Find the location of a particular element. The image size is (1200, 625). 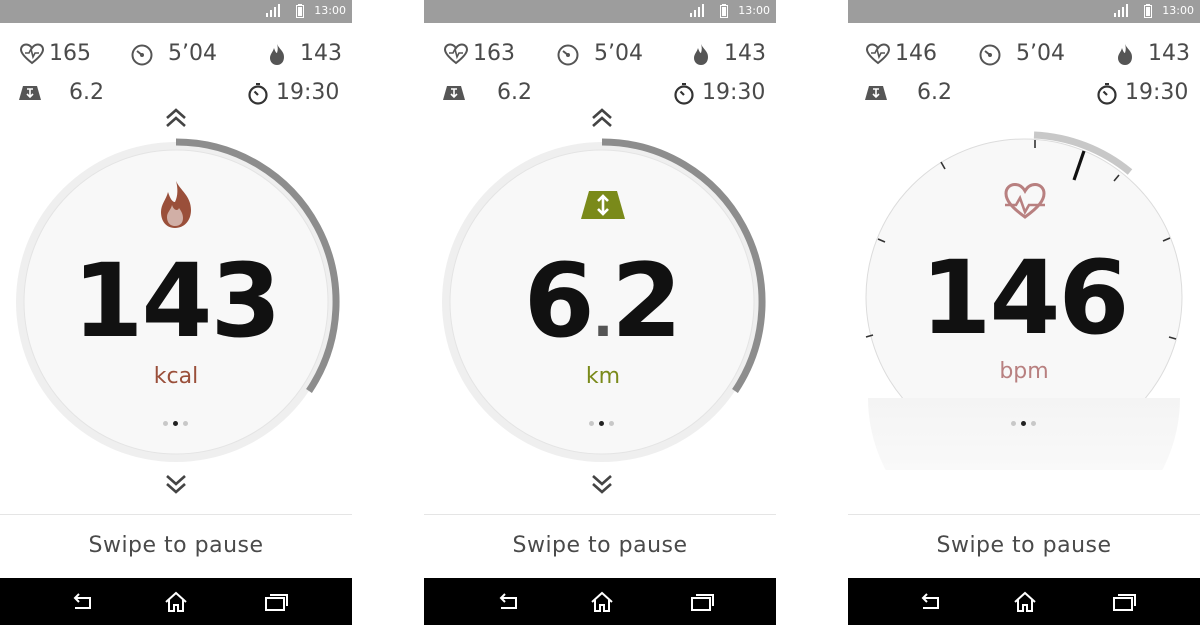

heart-rate-stat: 163 is located at coordinates (493, 54).